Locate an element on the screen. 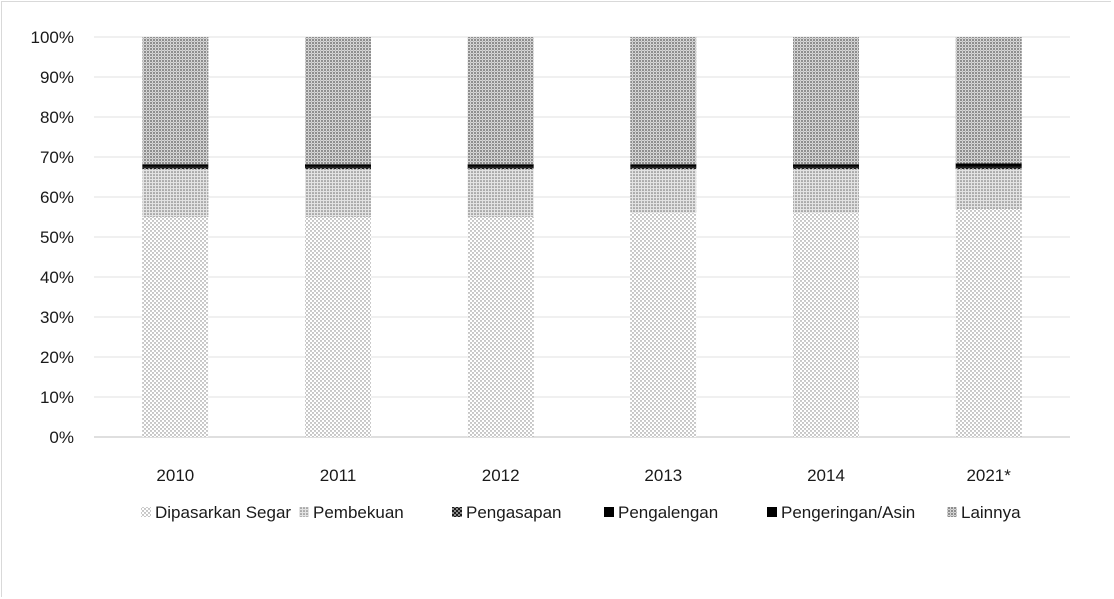 Image resolution: width=1114 pixels, height=599 pixels. y-tick-label: 100% is located at coordinates (52, 37).